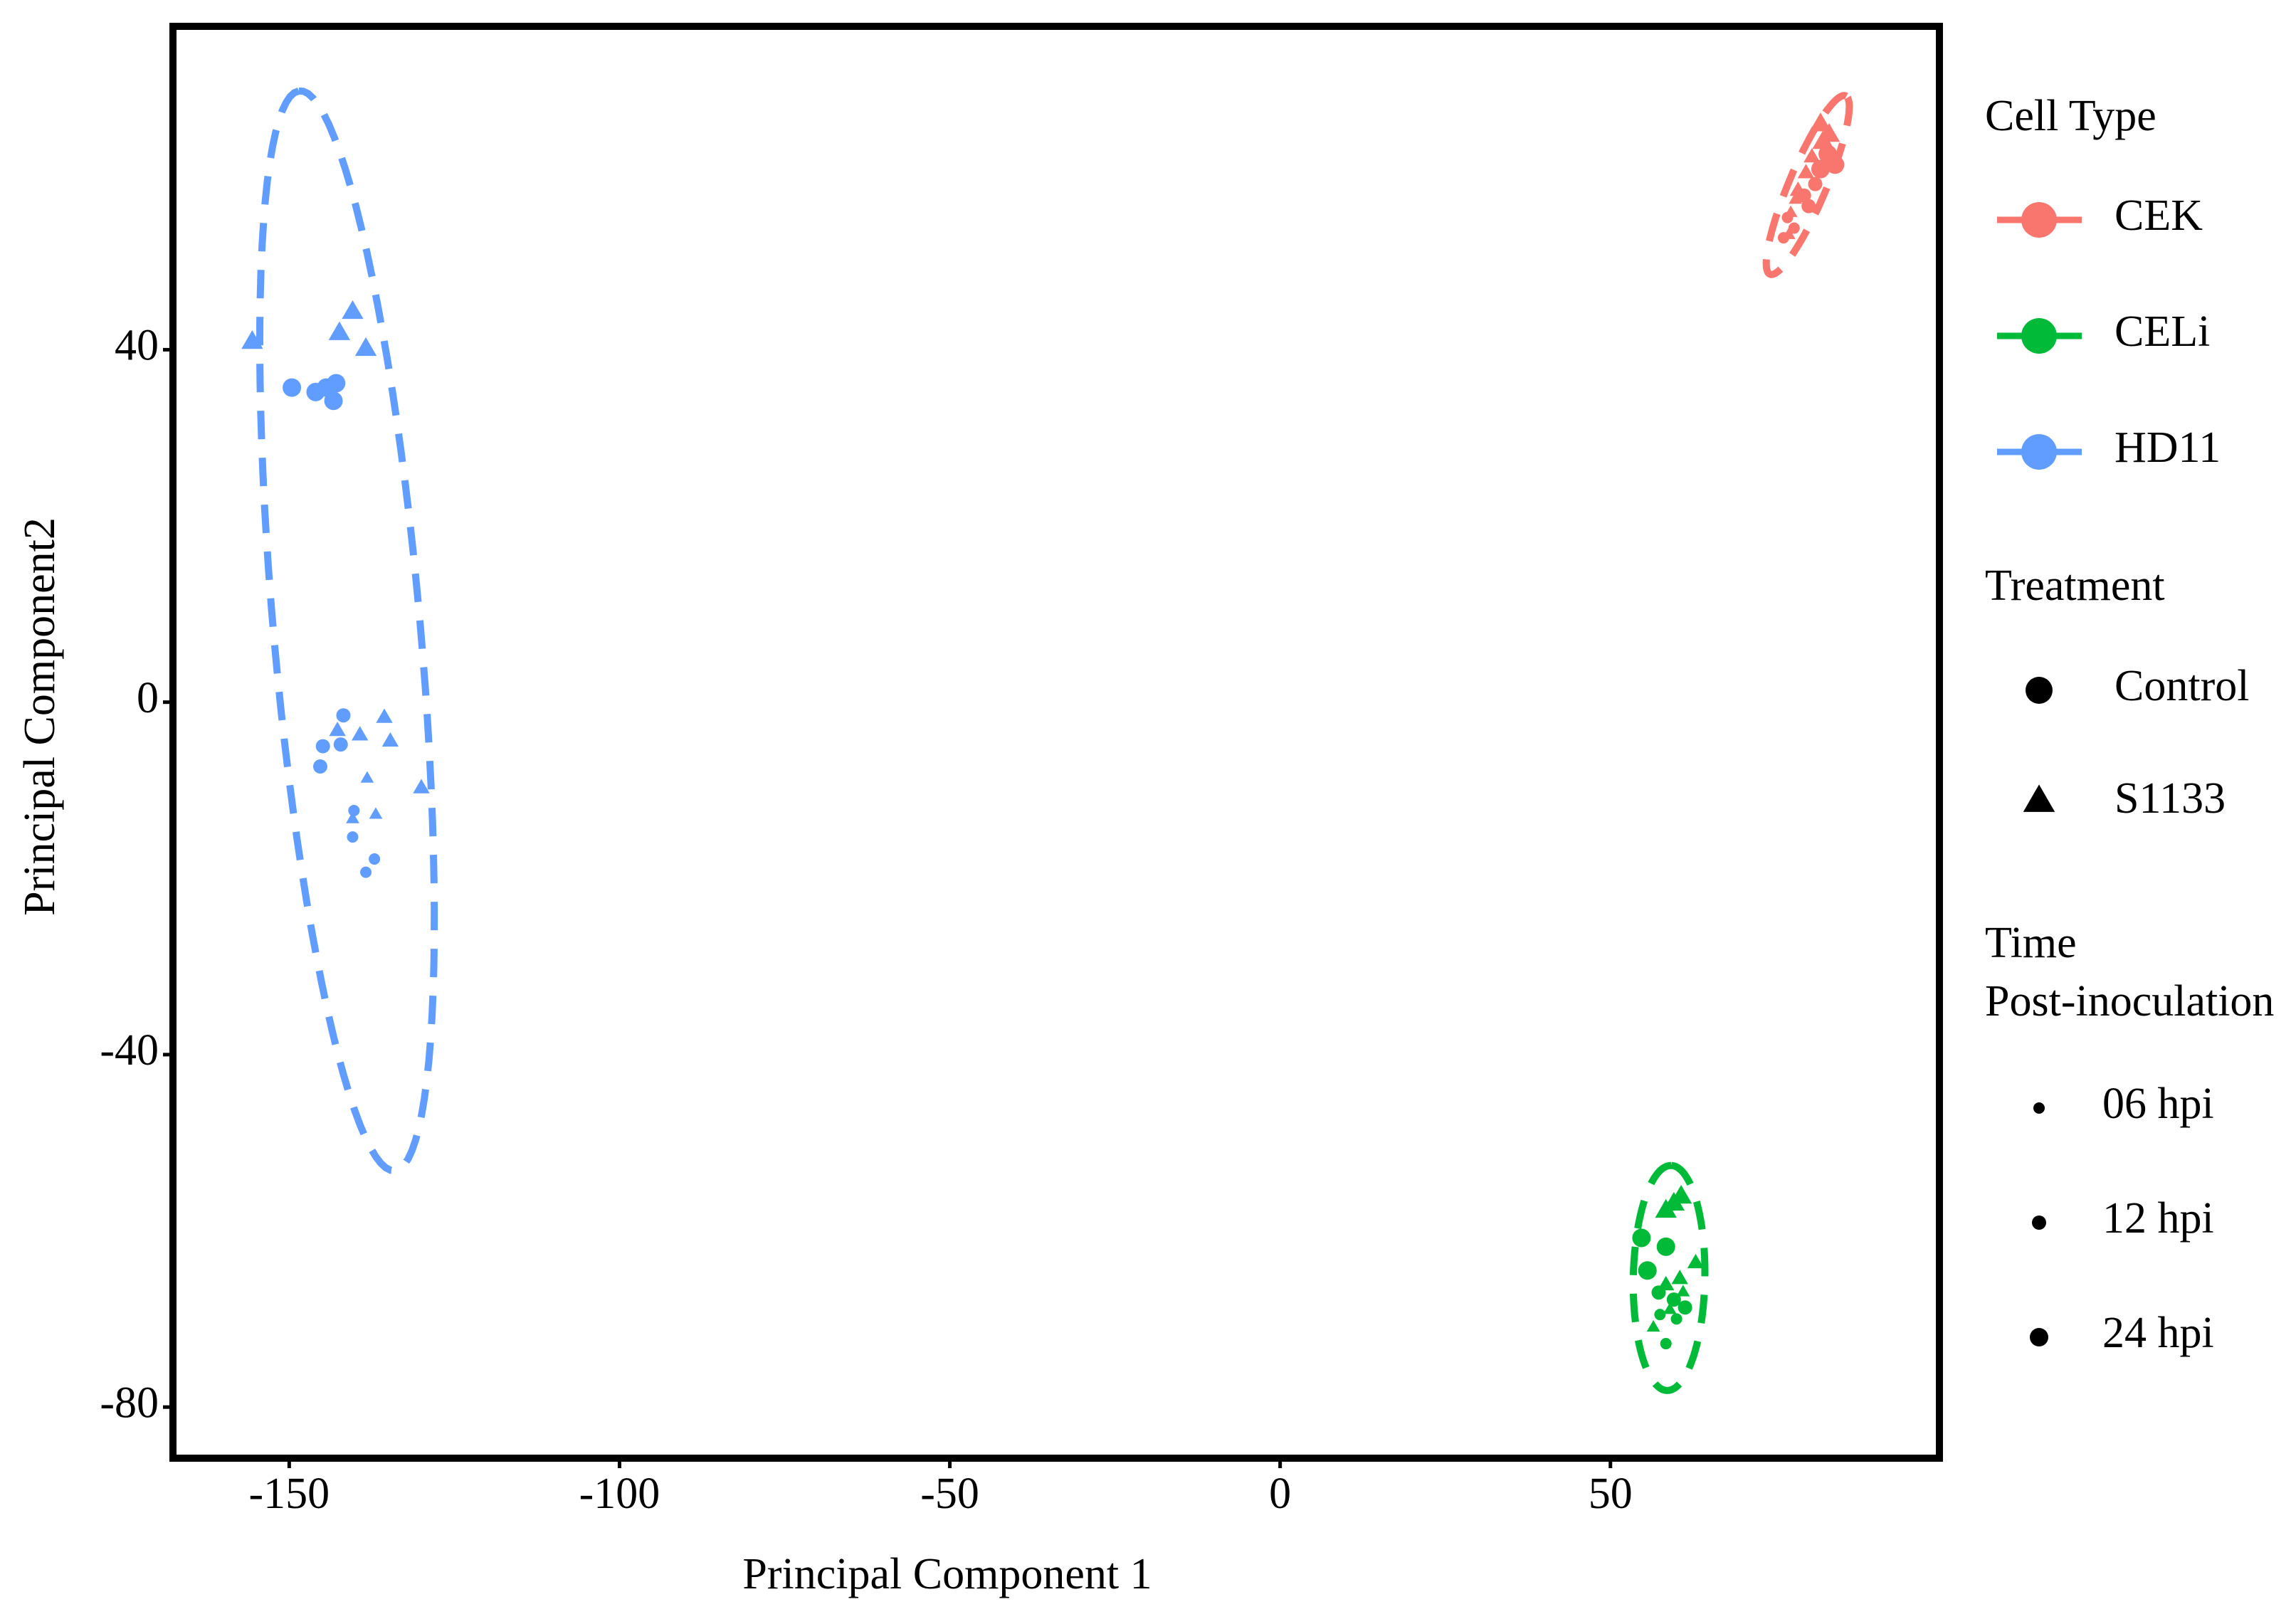 This screenshot has width=2291, height=1624. I want to click on x-axis-title: Principal Component 1, so click(947, 1574).